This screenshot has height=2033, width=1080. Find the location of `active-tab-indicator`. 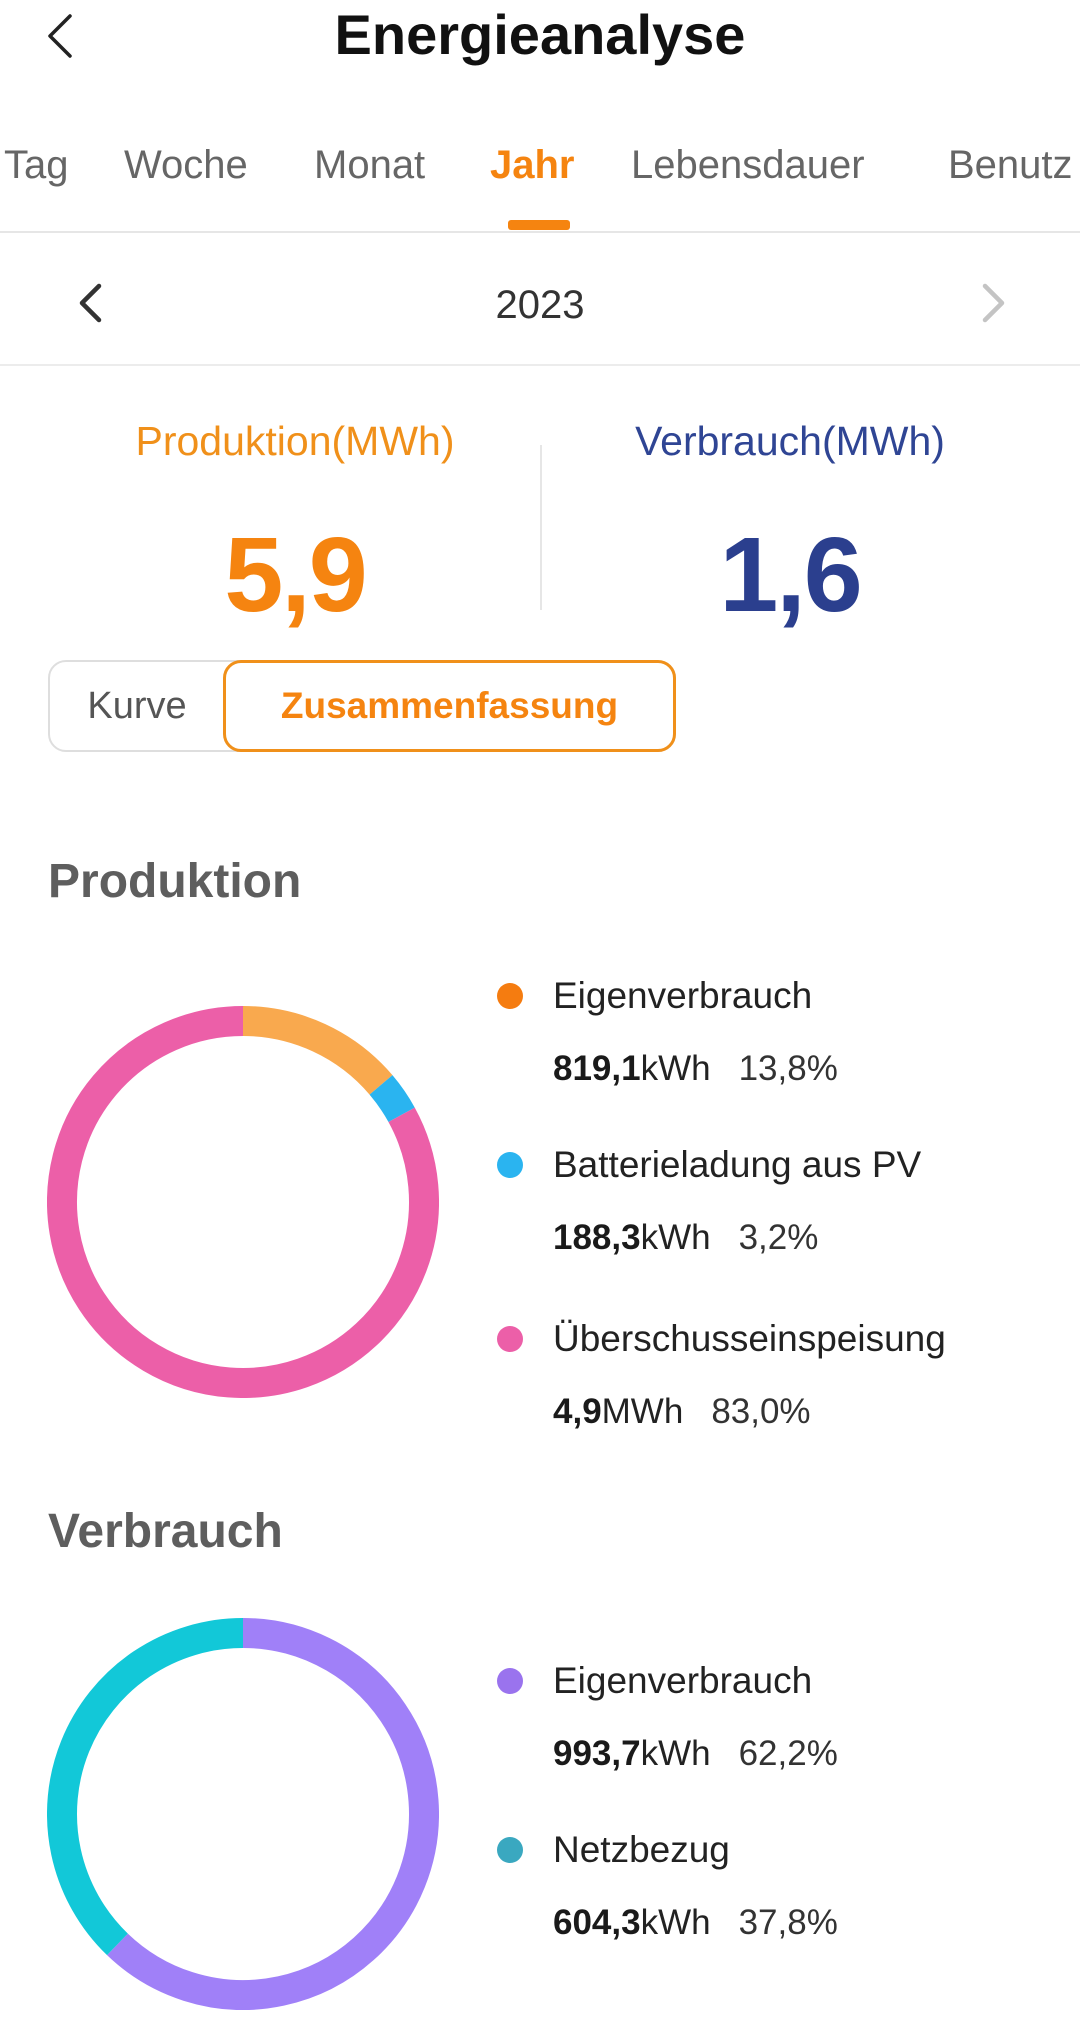

active-tab-indicator is located at coordinates (539, 225).